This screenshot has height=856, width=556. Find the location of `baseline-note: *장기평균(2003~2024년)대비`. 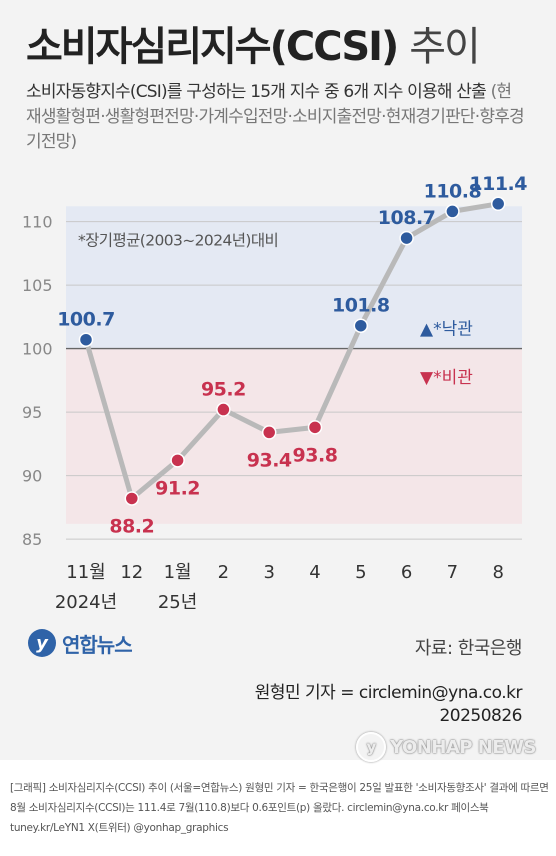

baseline-note: *장기평균(2003~2024년)대비 is located at coordinates (178, 241).